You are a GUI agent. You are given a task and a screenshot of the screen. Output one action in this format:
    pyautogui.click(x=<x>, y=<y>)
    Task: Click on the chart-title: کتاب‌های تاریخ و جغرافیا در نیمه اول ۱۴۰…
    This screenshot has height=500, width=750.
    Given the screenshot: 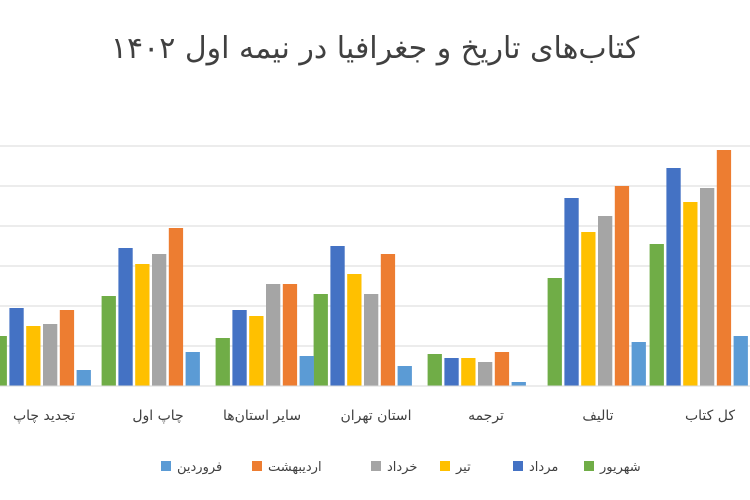 What is the action you would take?
    pyautogui.click(x=375, y=48)
    